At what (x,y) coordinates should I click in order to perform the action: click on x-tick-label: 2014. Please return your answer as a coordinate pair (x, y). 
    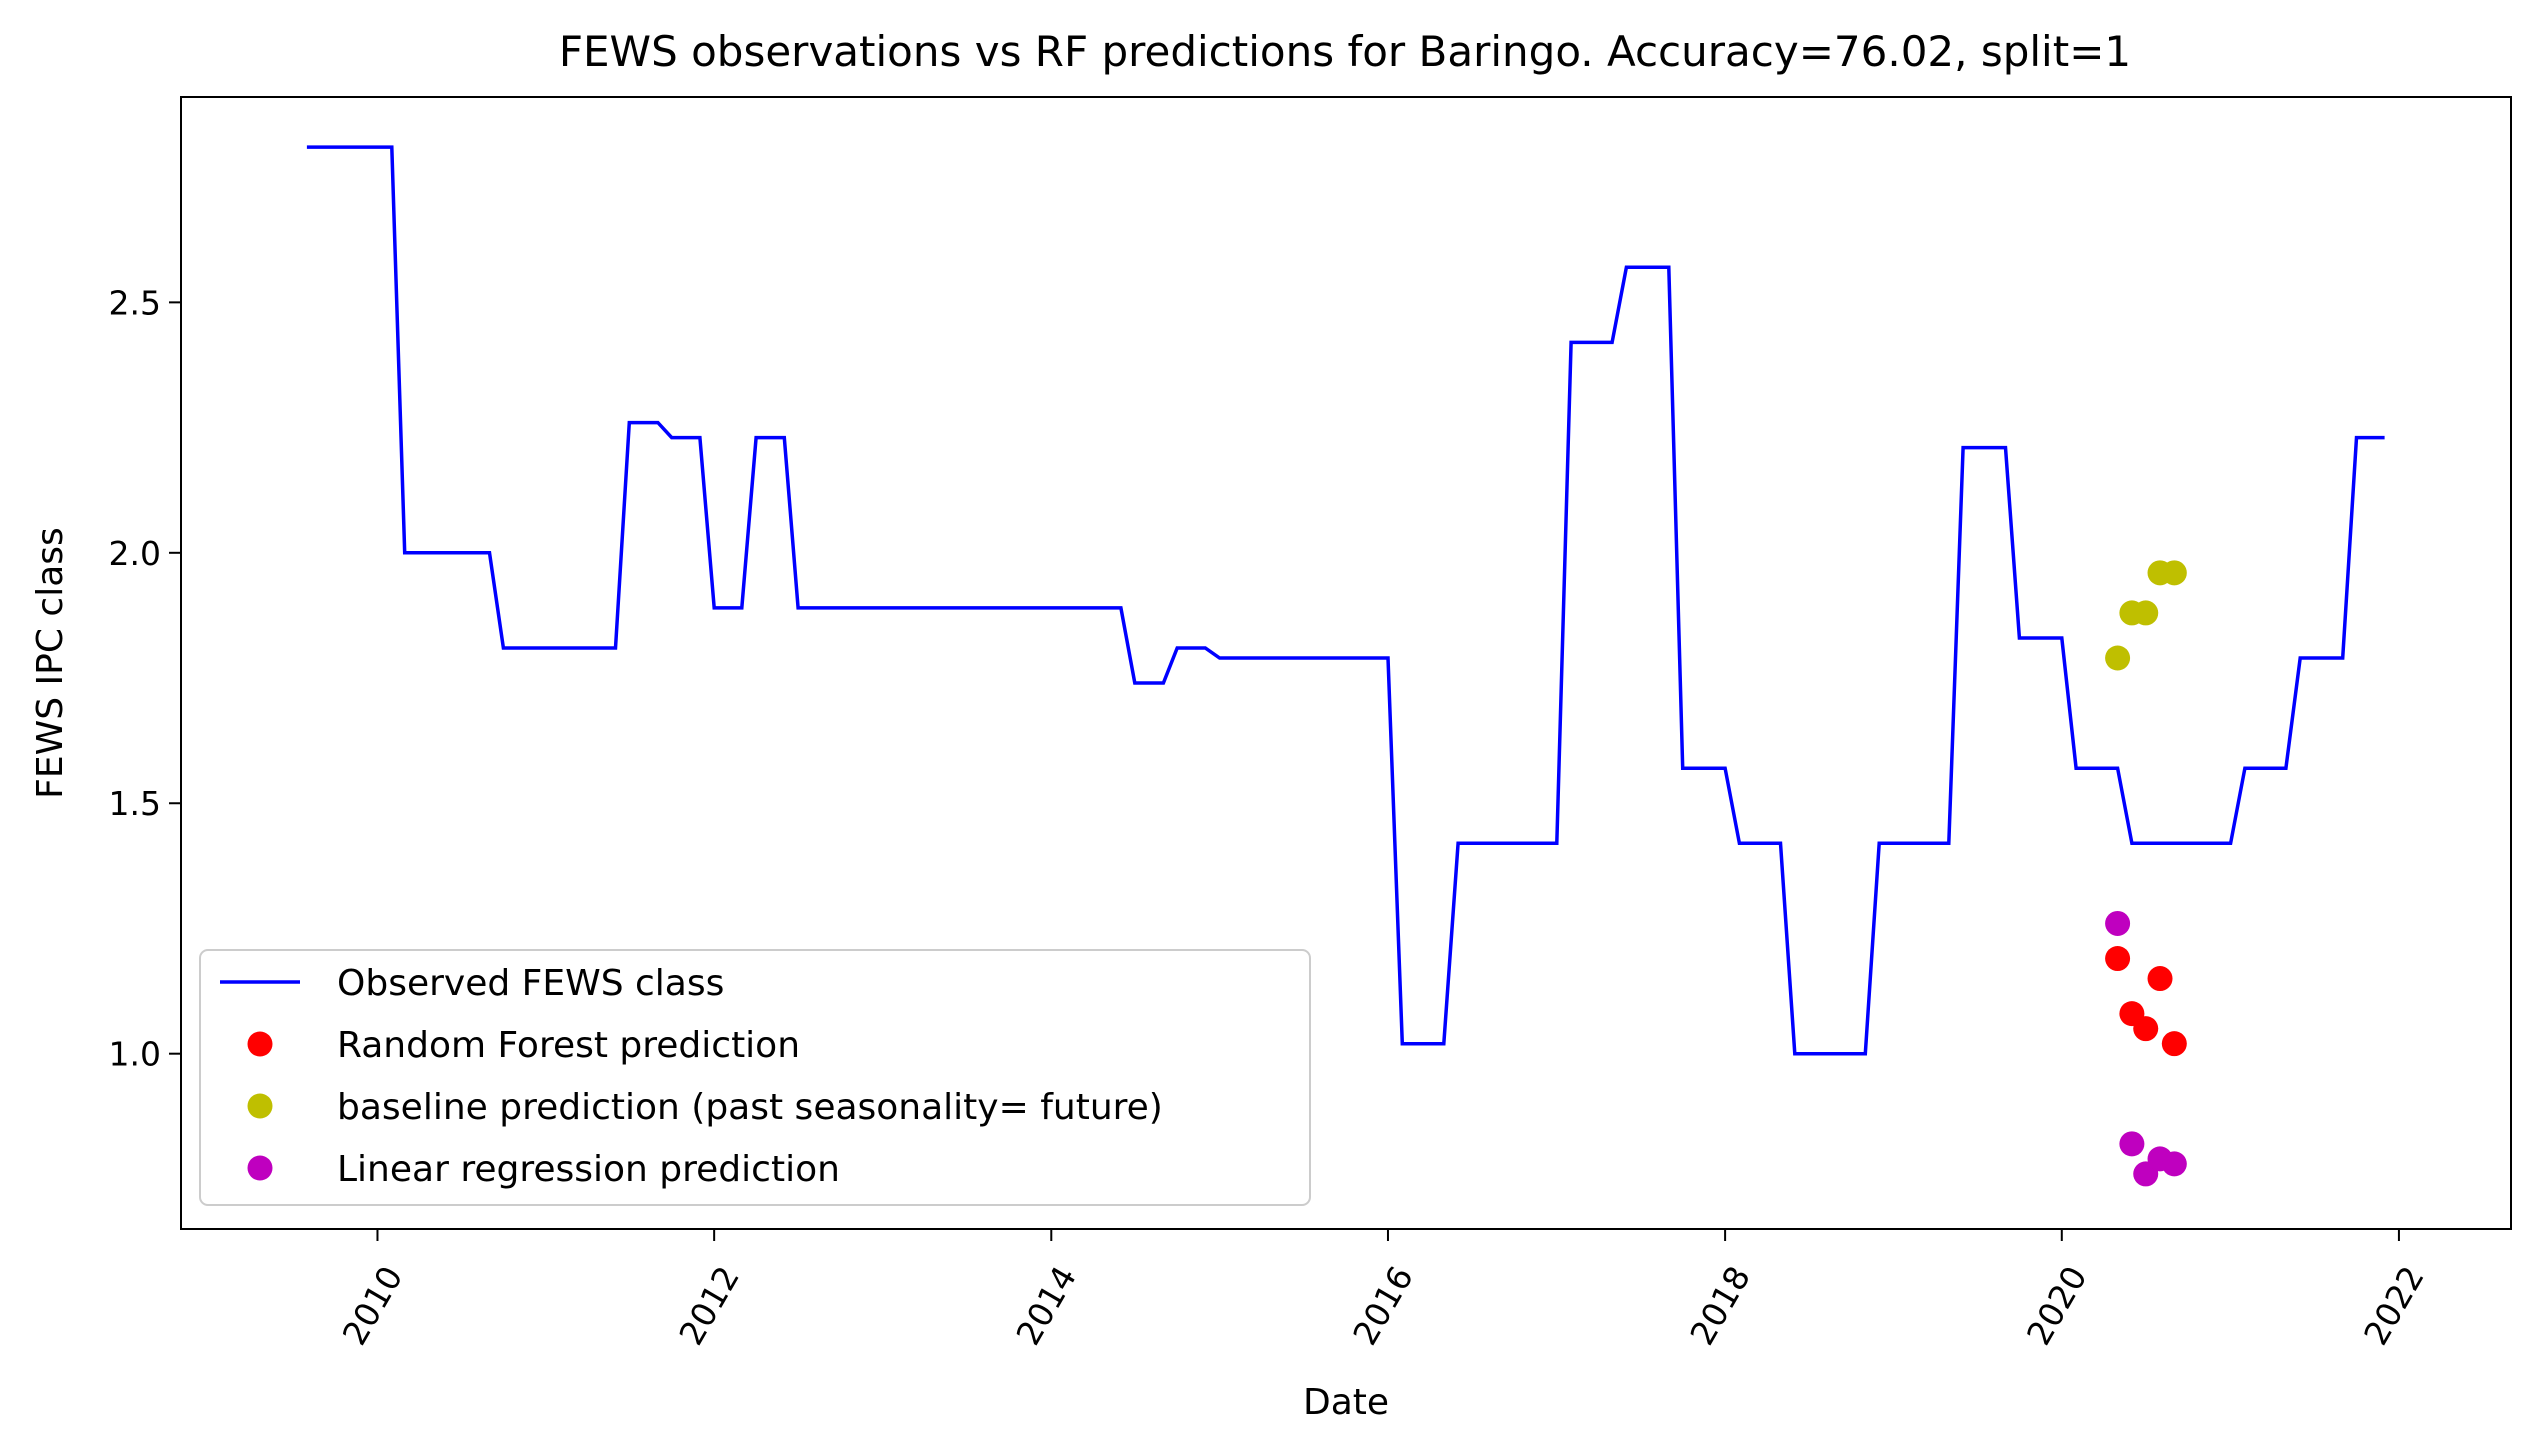
    Looking at the image, I should click on (1046, 1305).